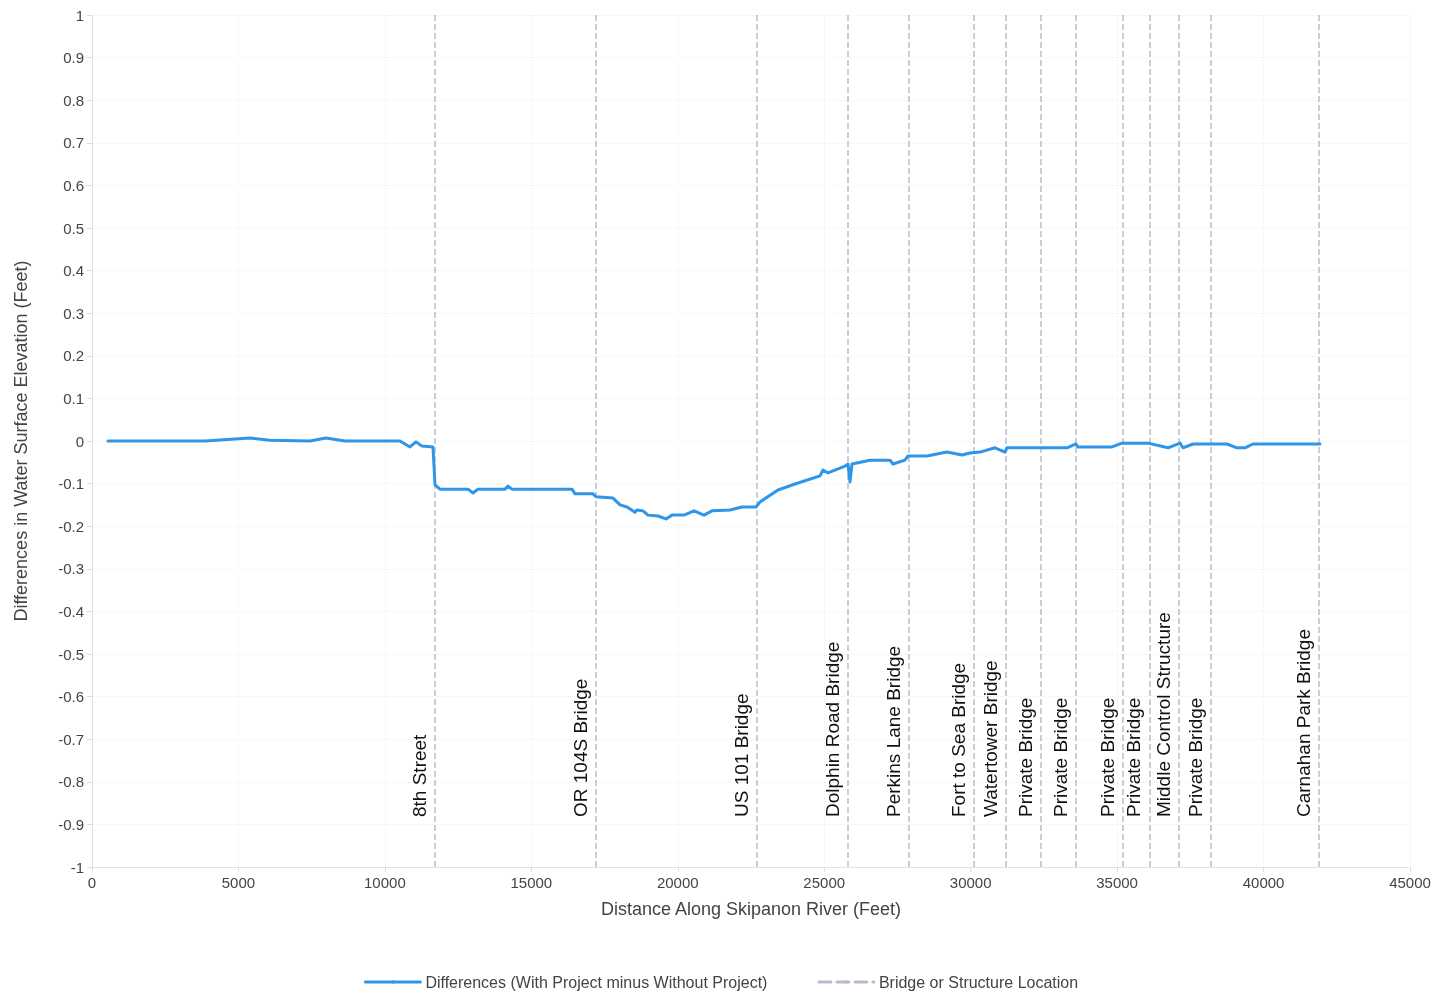 The width and height of the screenshot is (1442, 997). What do you see at coordinates (73, 100) in the screenshot?
I see `y-tick-label: 0.8` at bounding box center [73, 100].